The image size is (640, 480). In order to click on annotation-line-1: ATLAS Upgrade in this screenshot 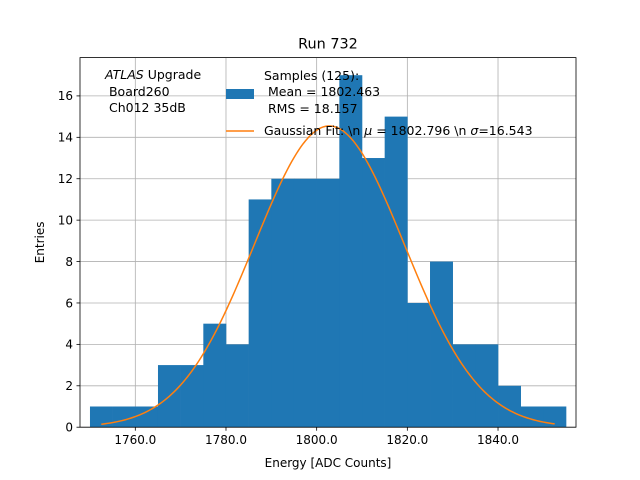, I will do `click(152, 74)`.